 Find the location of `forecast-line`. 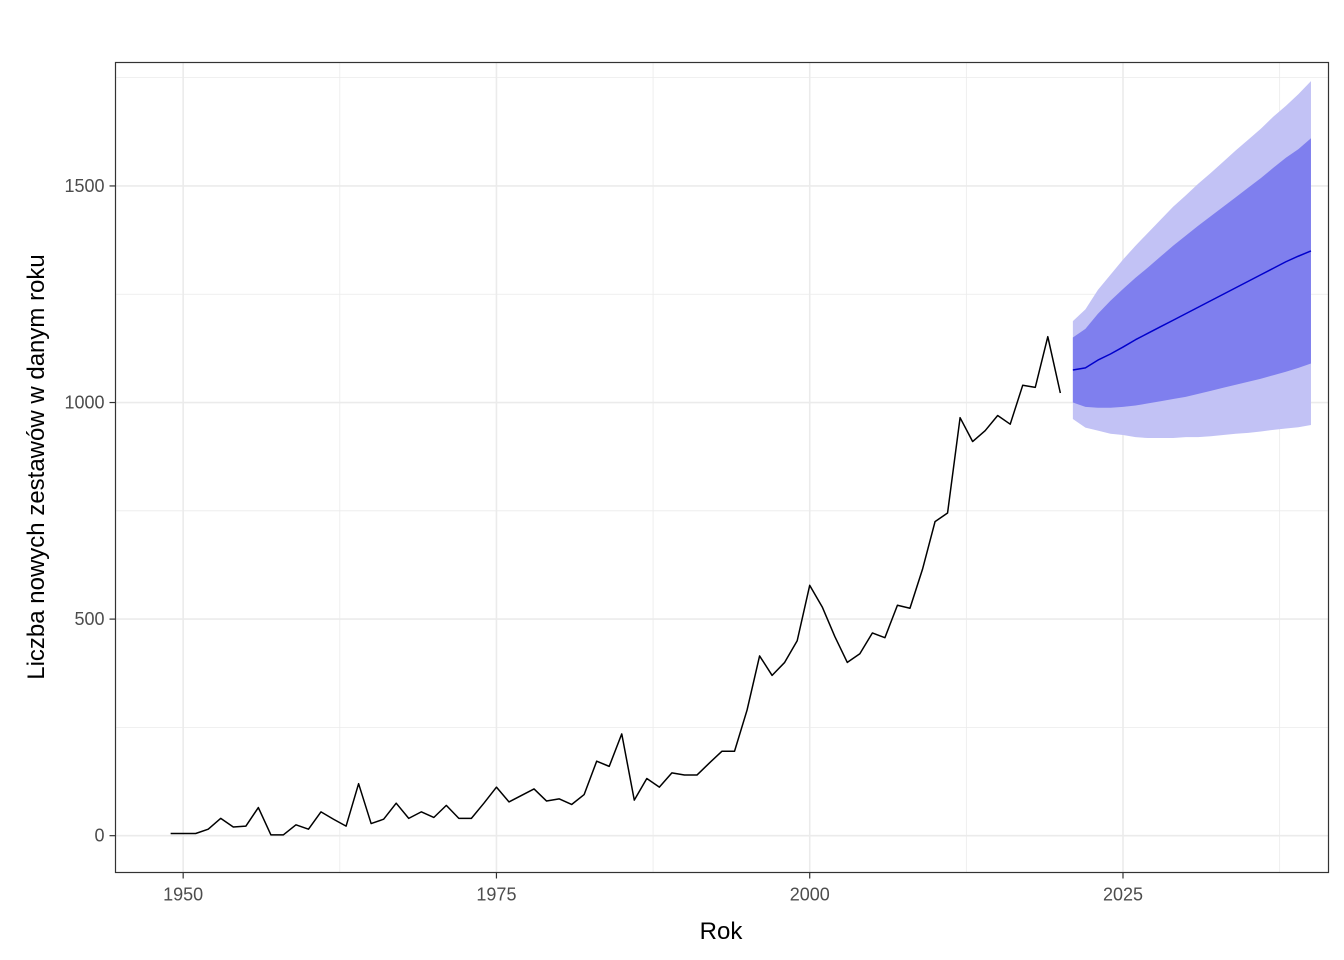

forecast-line is located at coordinates (1192, 310).